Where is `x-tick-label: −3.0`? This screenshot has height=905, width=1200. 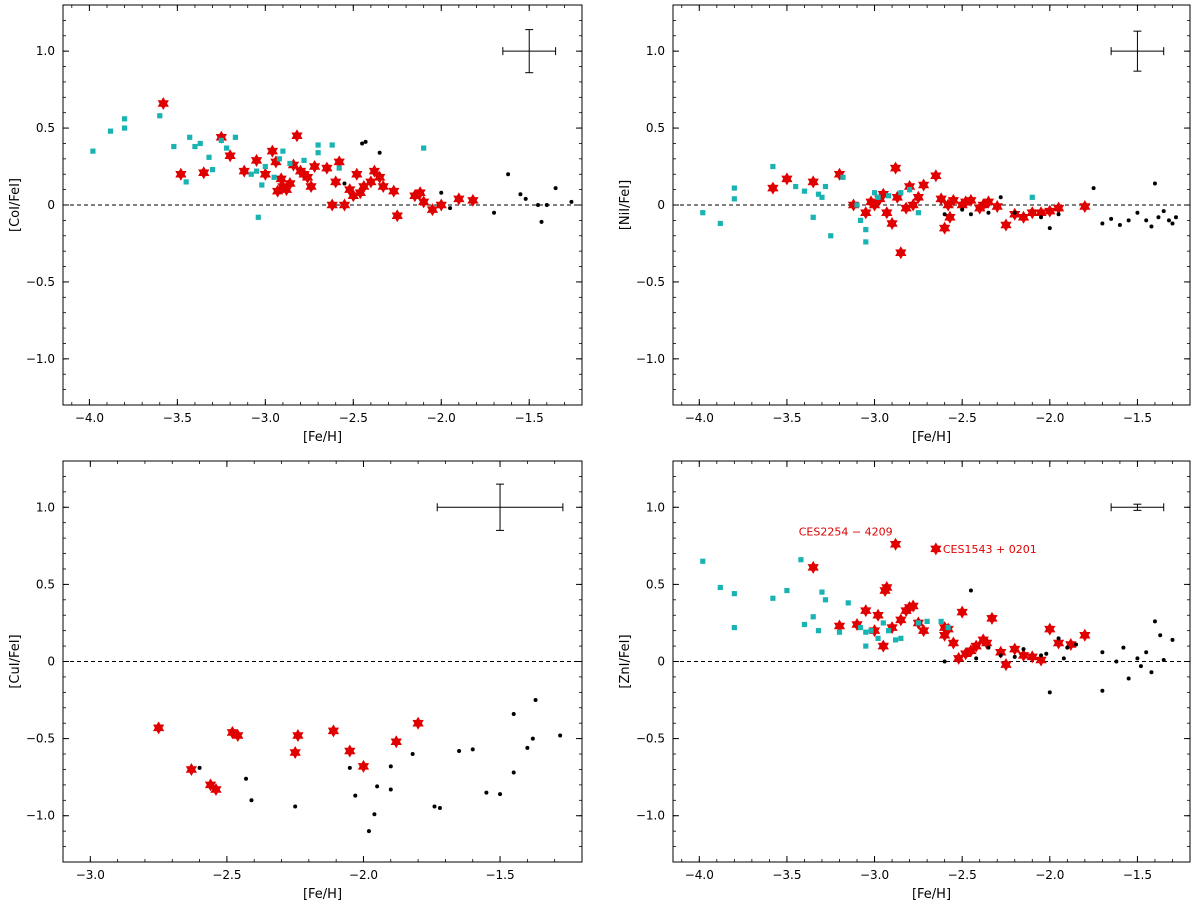 x-tick-label: −3.0 is located at coordinates (874, 418).